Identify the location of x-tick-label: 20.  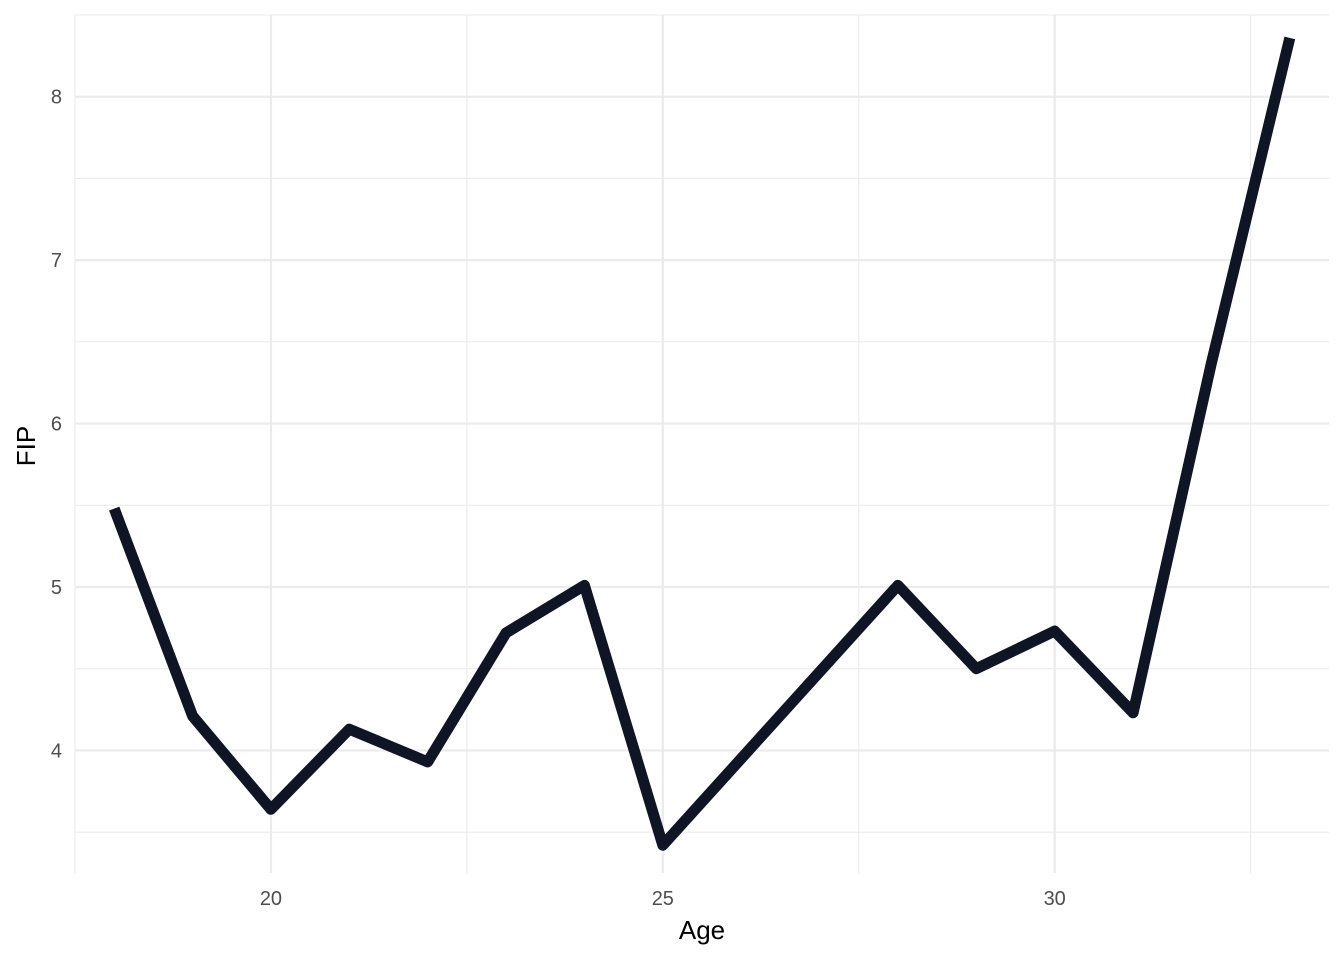
(271, 899).